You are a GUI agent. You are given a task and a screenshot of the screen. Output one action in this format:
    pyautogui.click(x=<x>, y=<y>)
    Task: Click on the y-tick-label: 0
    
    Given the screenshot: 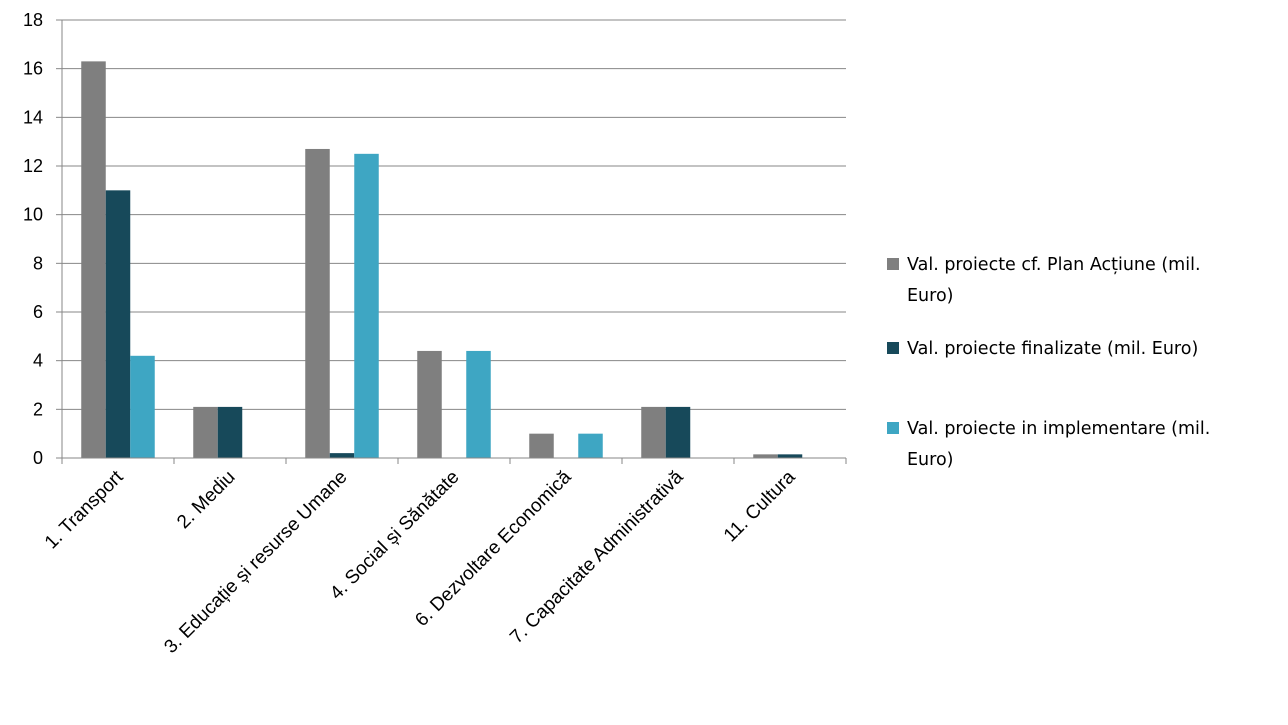 What is the action you would take?
    pyautogui.click(x=38, y=458)
    